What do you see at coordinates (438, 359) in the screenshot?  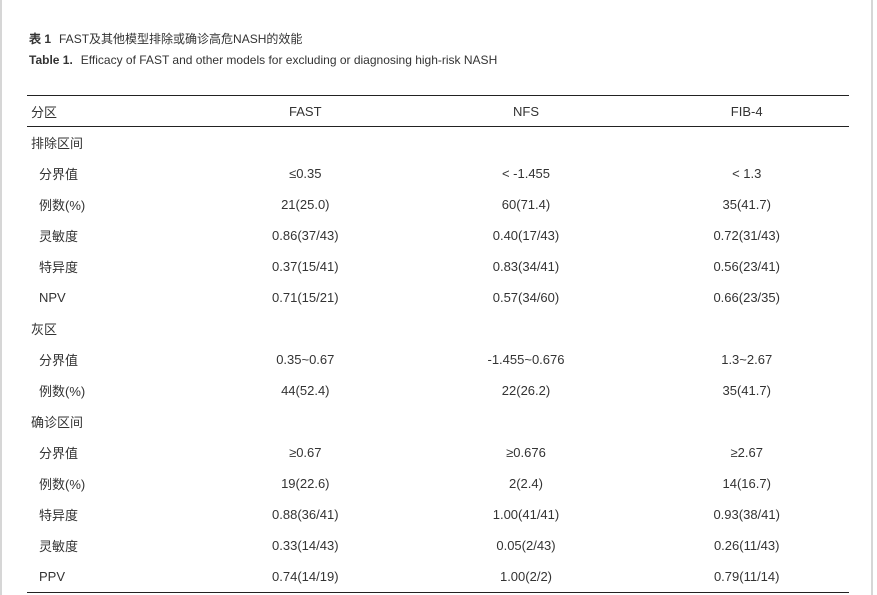 I see `table-row: 分界值 0.35~0.67 -1.455~0.676 1.3~2.67` at bounding box center [438, 359].